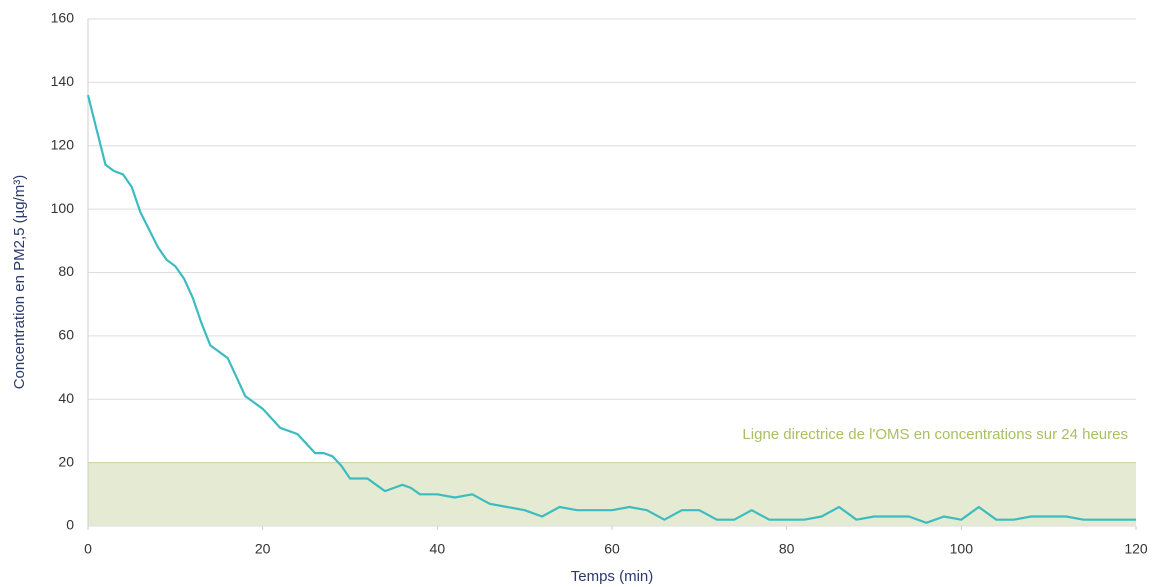 Image resolution: width=1157 pixels, height=587 pixels. Describe the element at coordinates (66, 335) in the screenshot. I see `y-tick-label: 60` at that location.